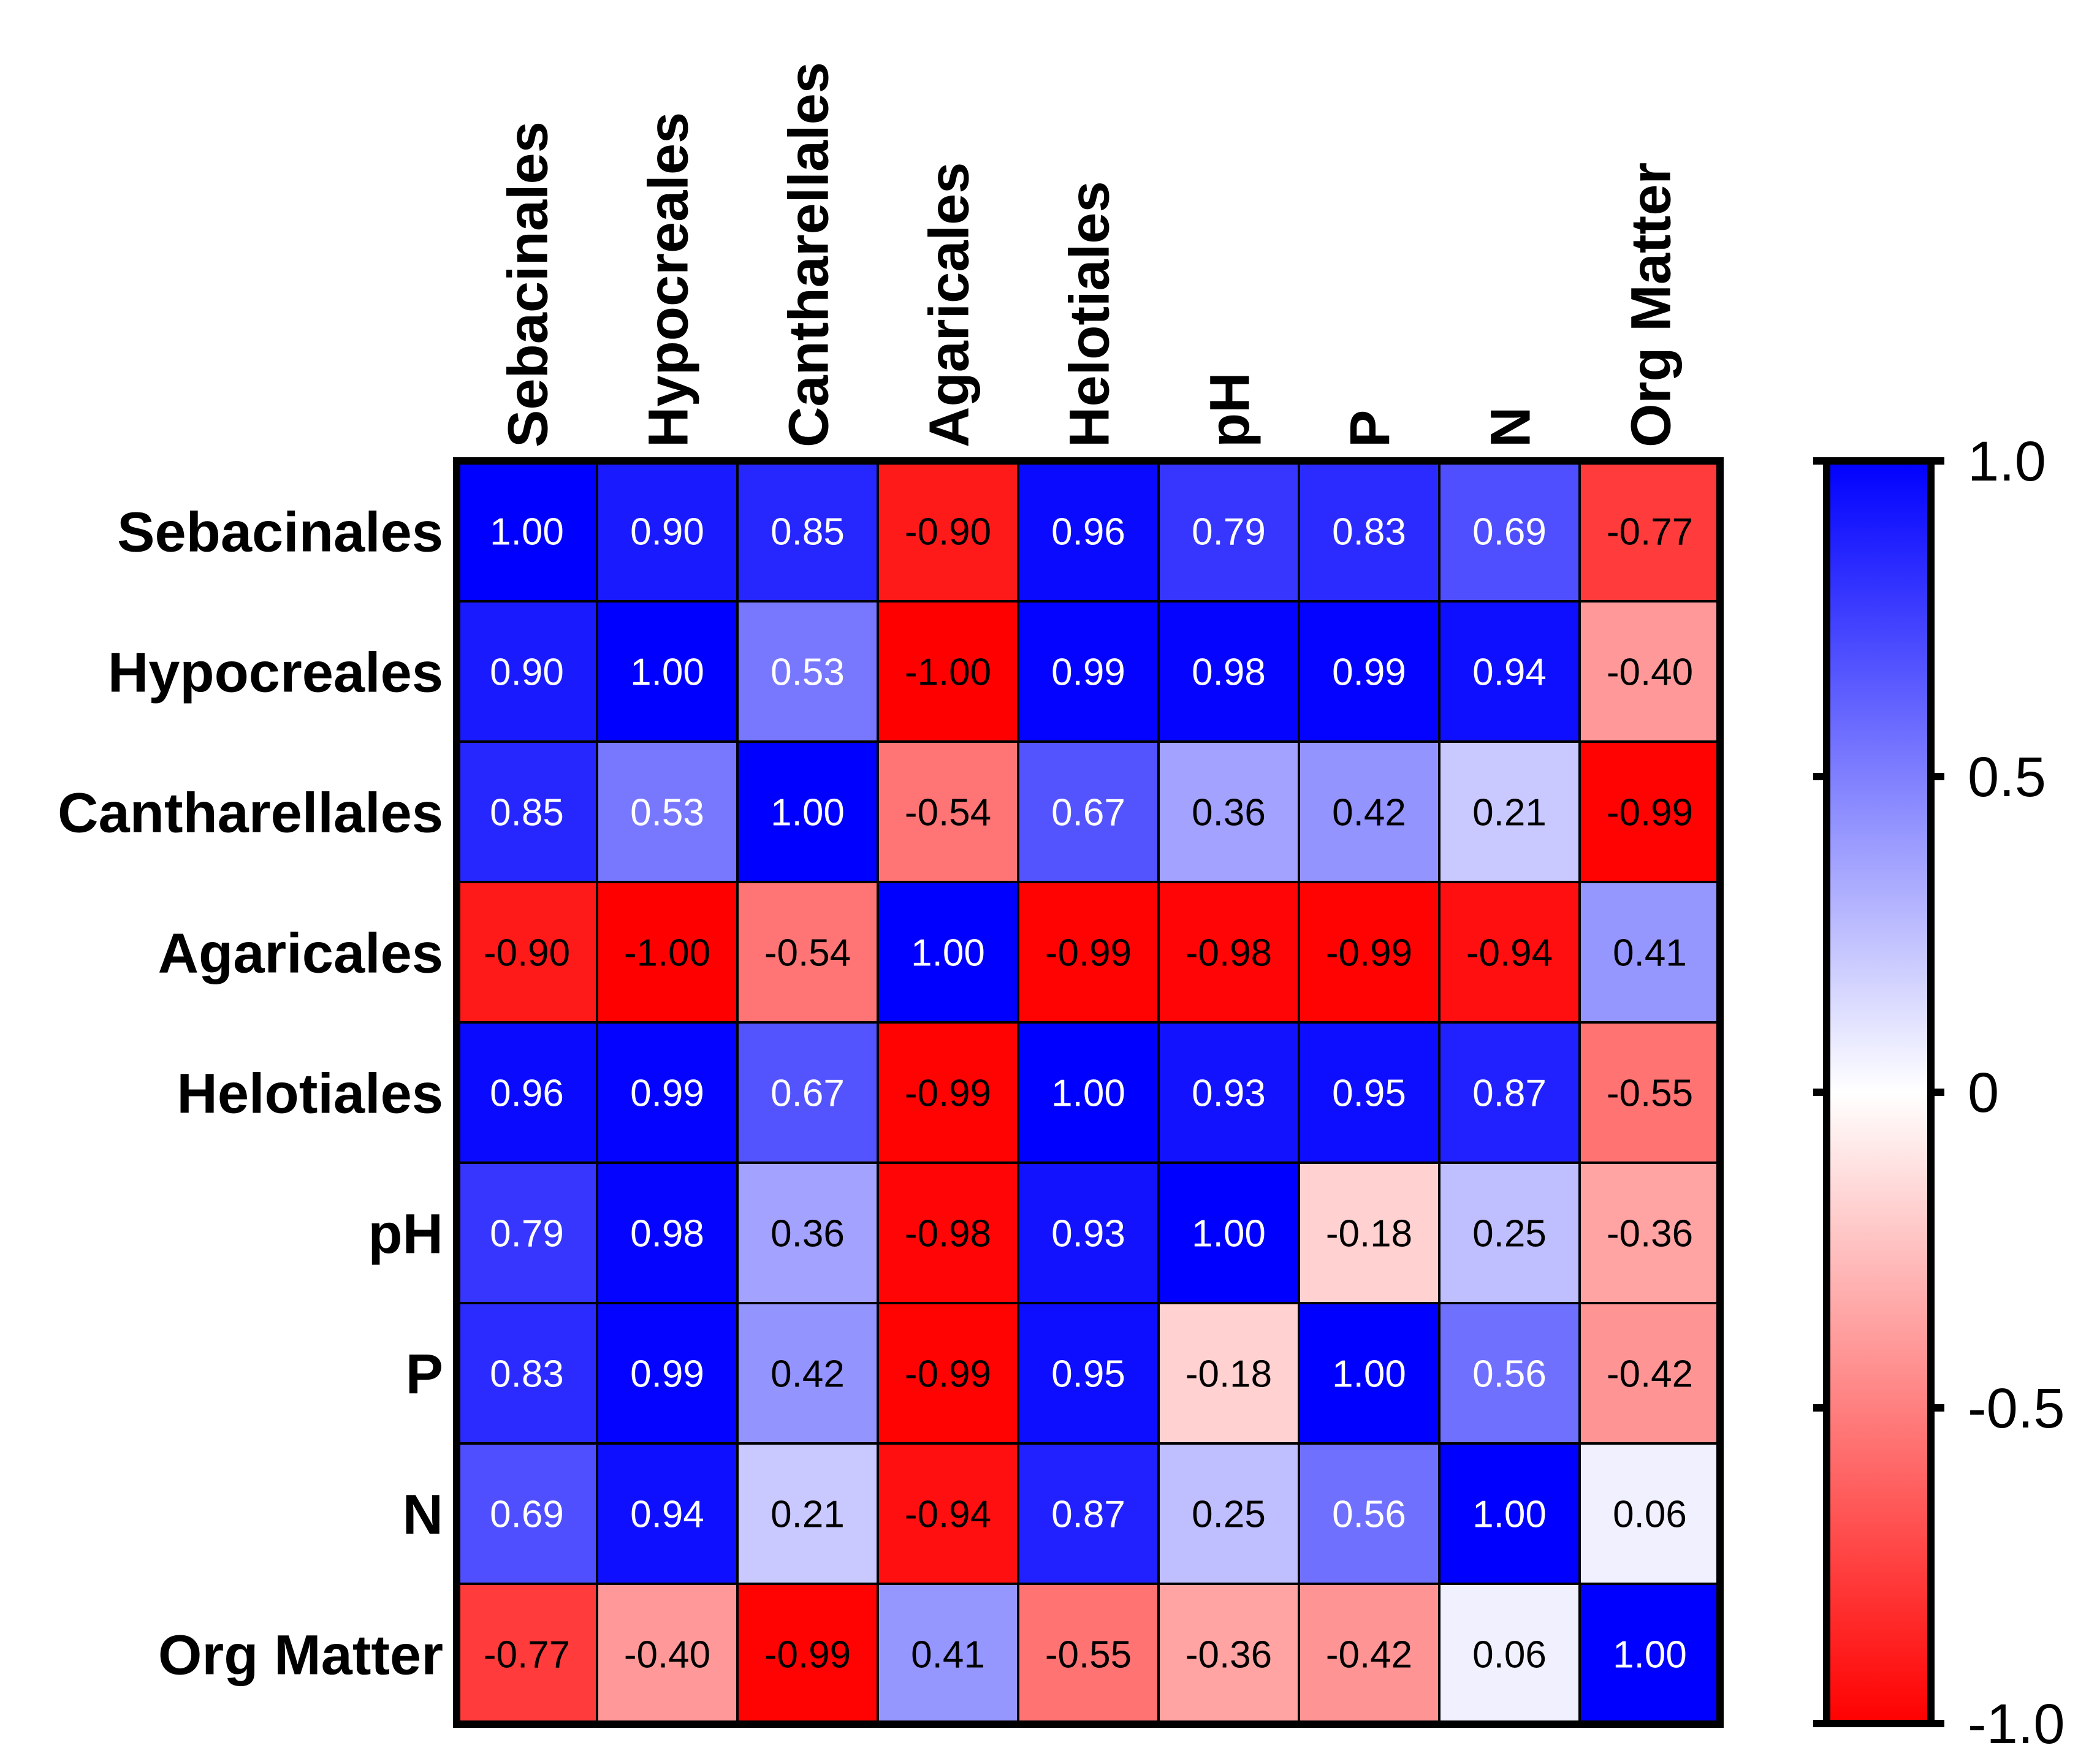 The width and height of the screenshot is (2097, 1764). I want to click on row-label: Cantharellales, so click(250, 813).